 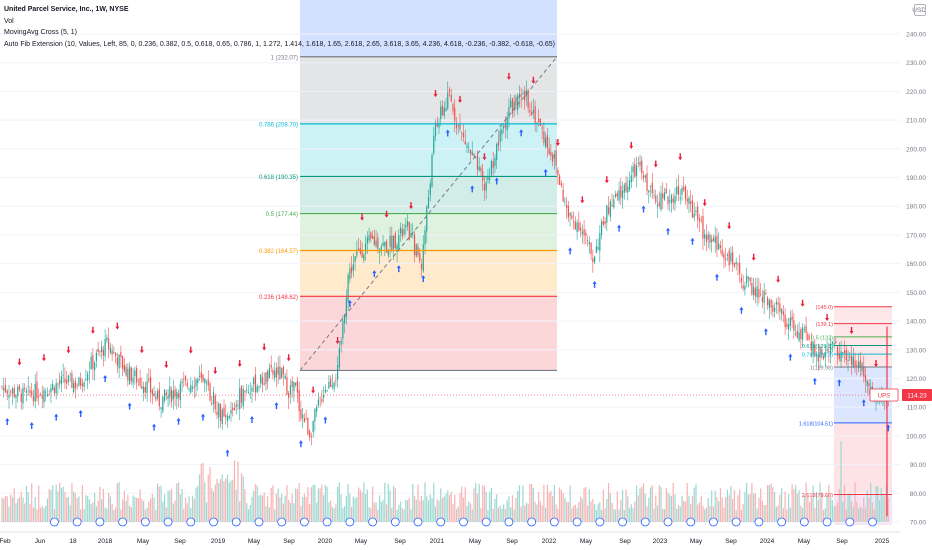 I want to click on ma-cross-indicator-label: MovingAvg Cross (5, 1), so click(x=41, y=32).